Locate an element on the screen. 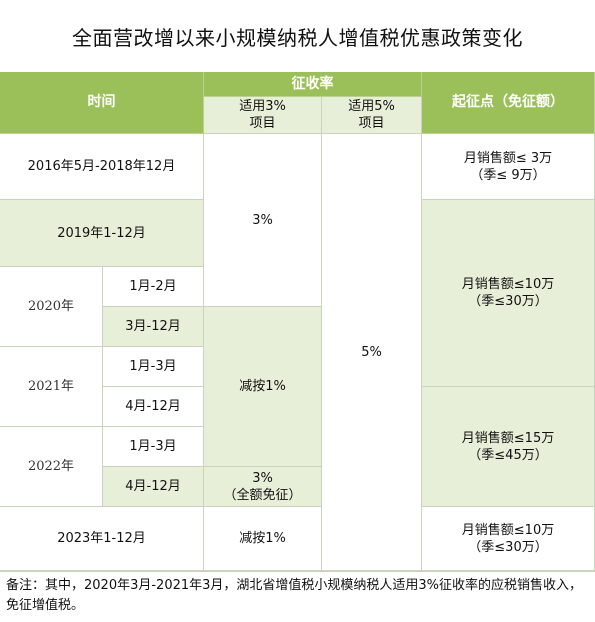 This screenshot has width=595, height=622. month-2022-2-label: 4月-12月 is located at coordinates (153, 486).